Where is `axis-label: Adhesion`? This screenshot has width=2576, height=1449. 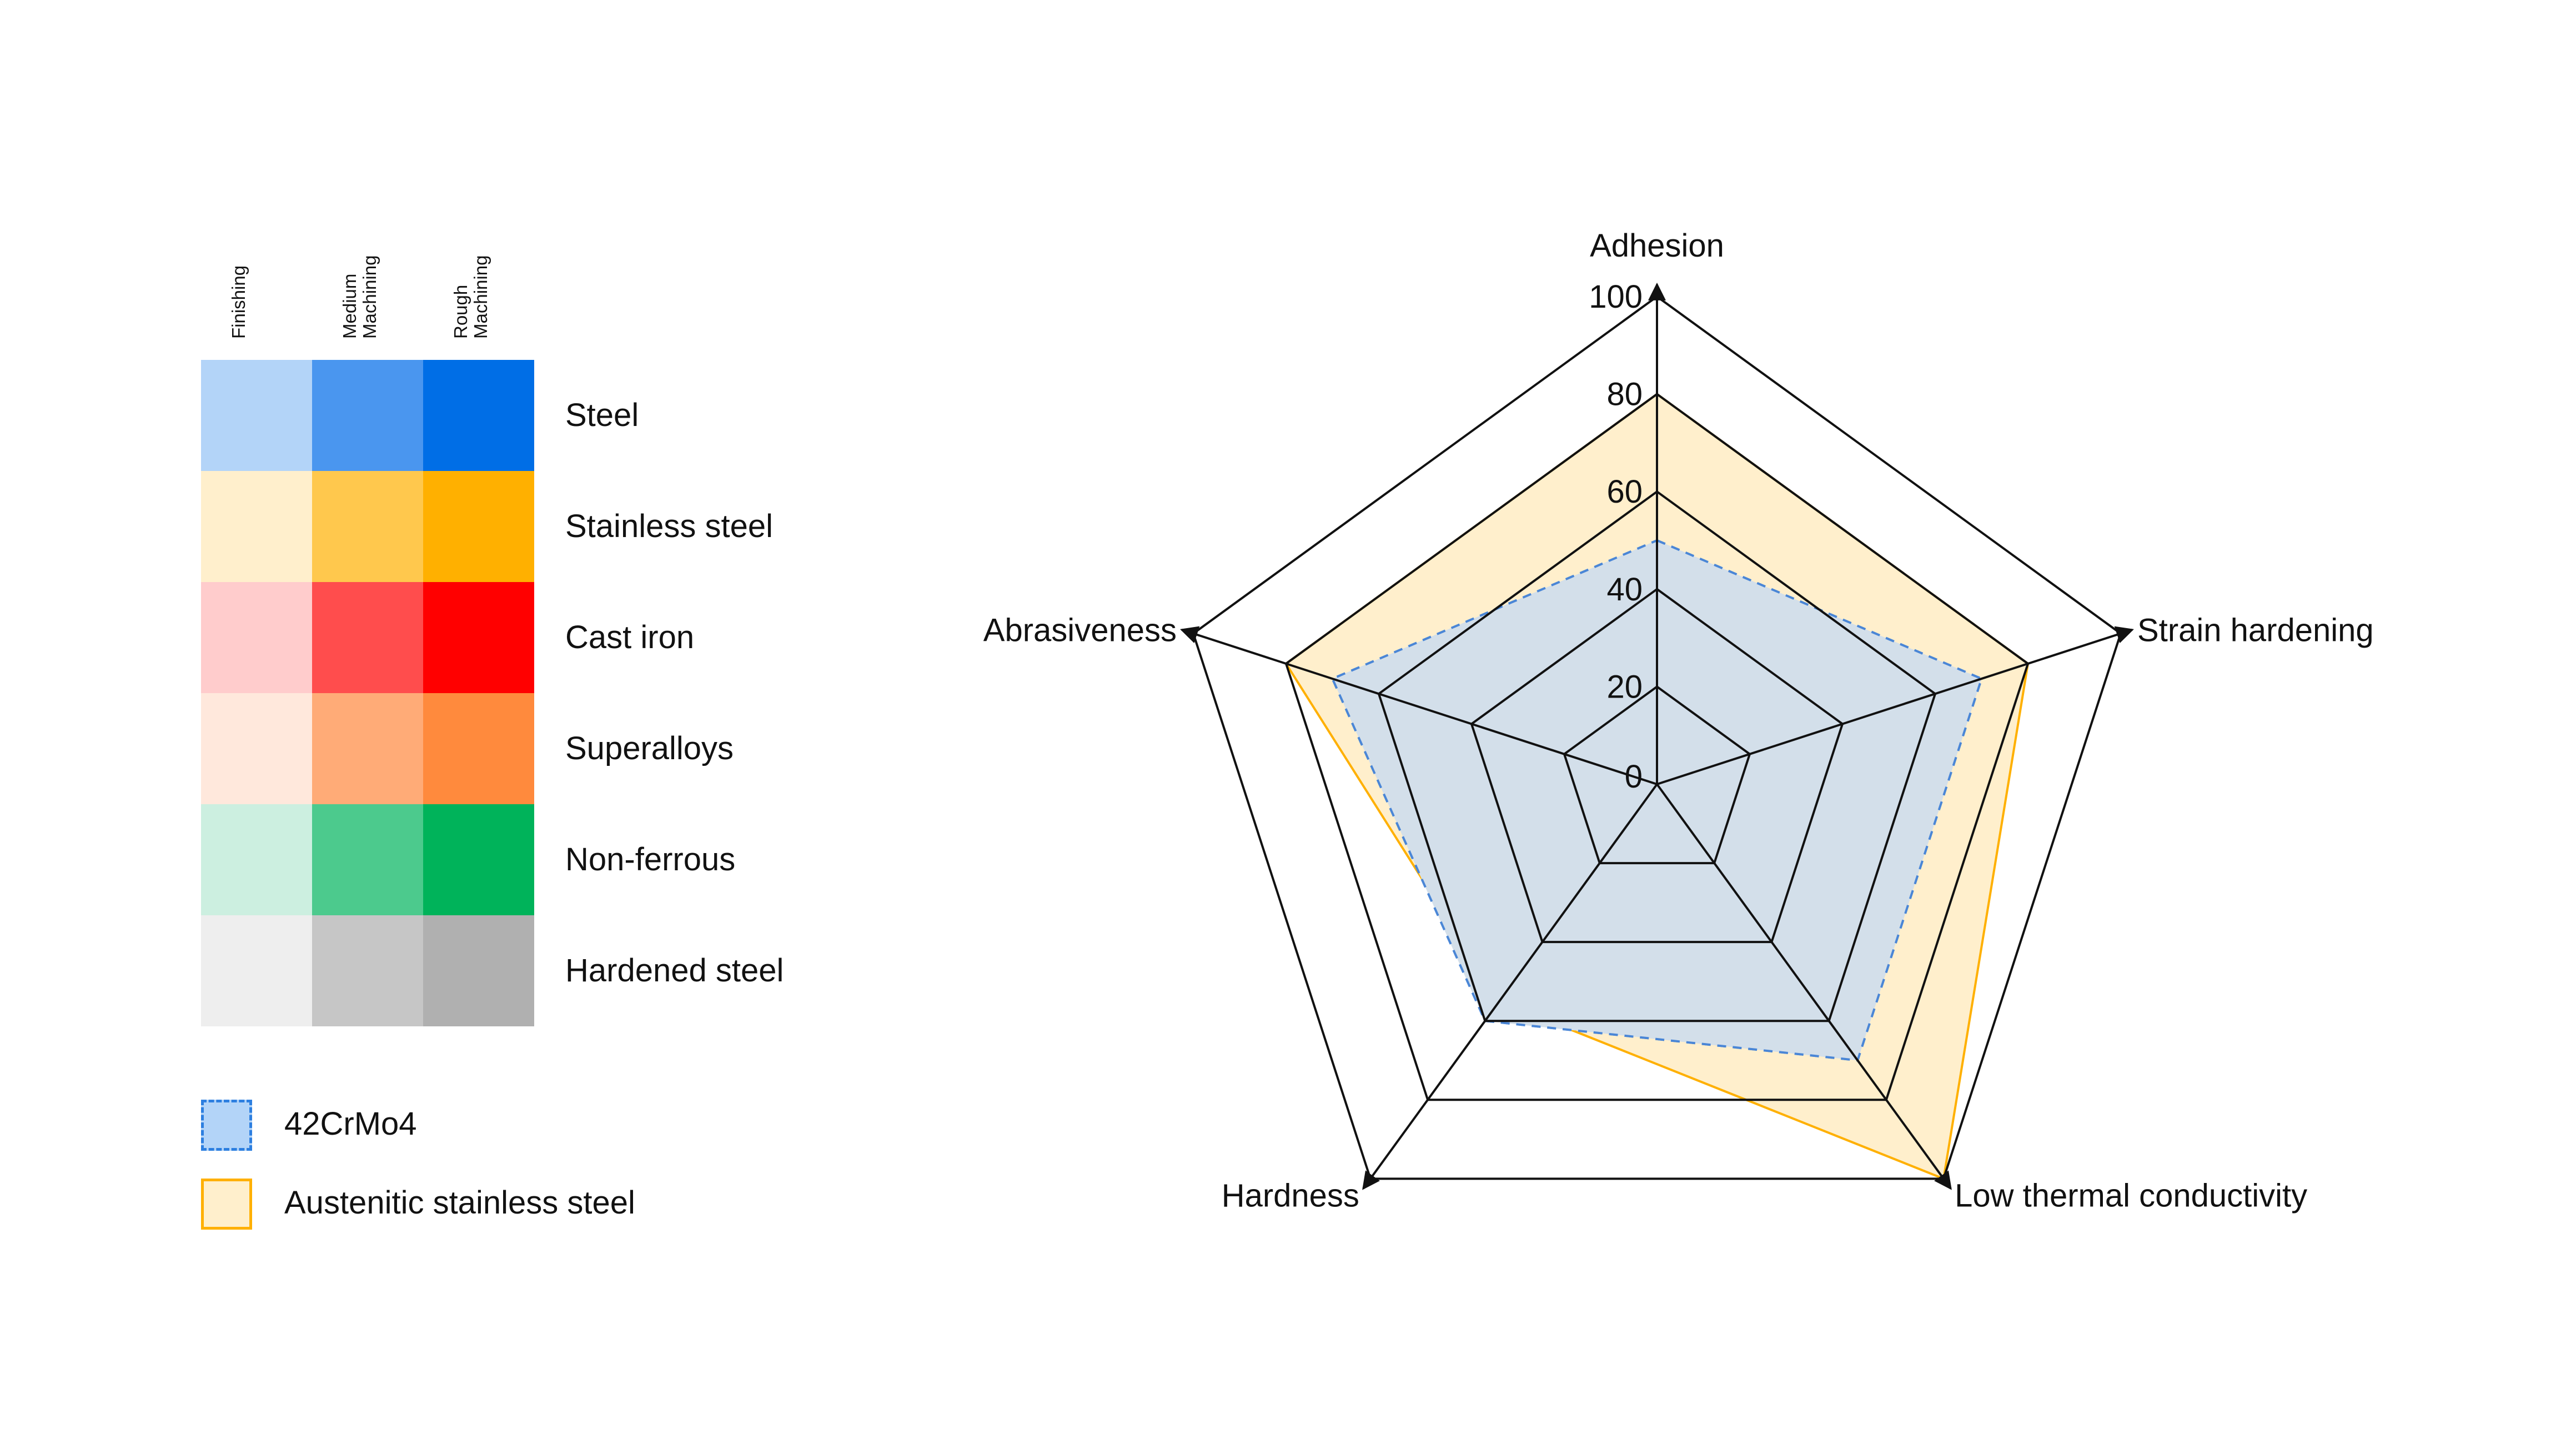 axis-label: Adhesion is located at coordinates (1657, 246).